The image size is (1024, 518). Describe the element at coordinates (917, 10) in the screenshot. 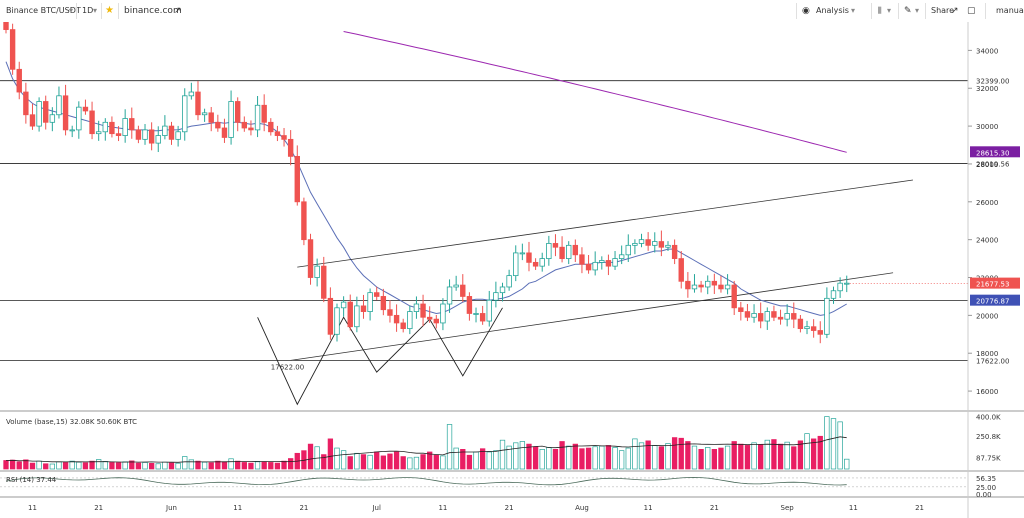

I see `drawing-dropdown-icon: ▾` at that location.